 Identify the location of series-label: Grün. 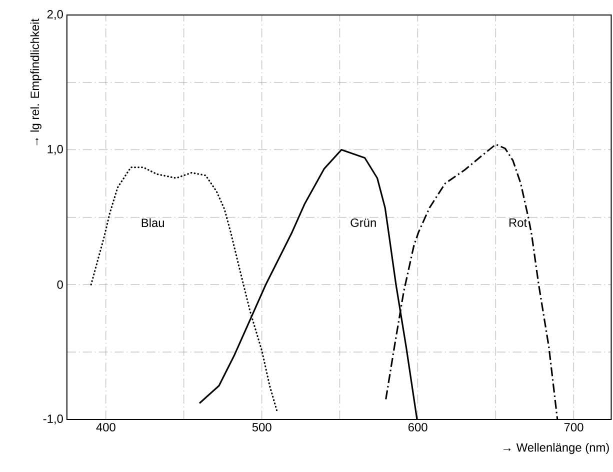
(363, 222).